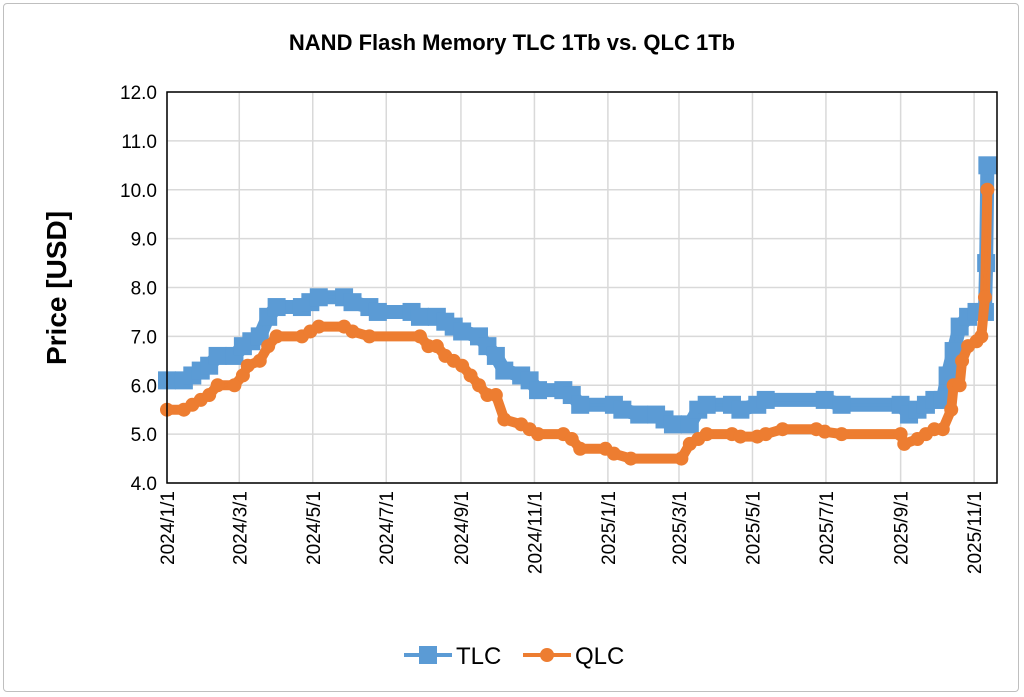 This screenshot has height=697, width=1024. Describe the element at coordinates (144, 337) in the screenshot. I see `y-tick-label: 7.0` at that location.